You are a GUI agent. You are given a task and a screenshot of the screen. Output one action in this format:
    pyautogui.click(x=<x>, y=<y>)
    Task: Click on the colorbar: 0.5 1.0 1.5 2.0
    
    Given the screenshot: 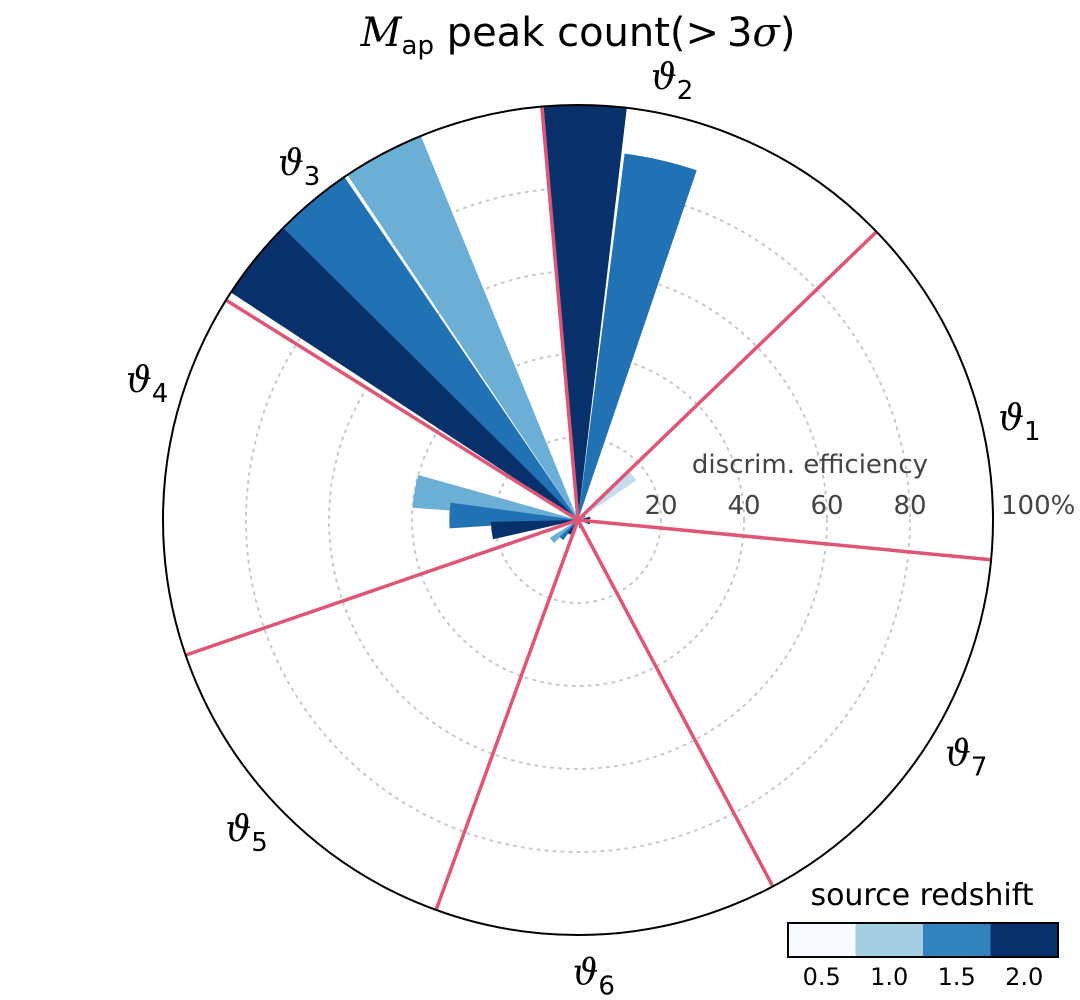 What is the action you would take?
    pyautogui.click(x=923, y=956)
    